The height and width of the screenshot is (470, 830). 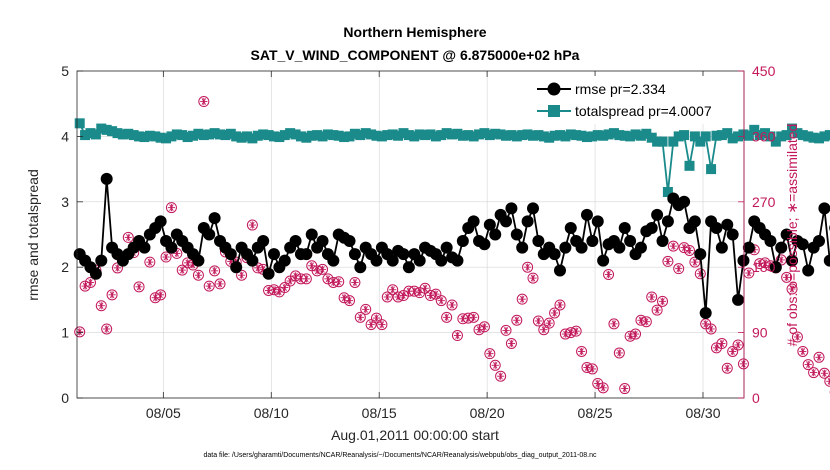 I want to click on x-tick-label: 08/10, so click(x=271, y=413).